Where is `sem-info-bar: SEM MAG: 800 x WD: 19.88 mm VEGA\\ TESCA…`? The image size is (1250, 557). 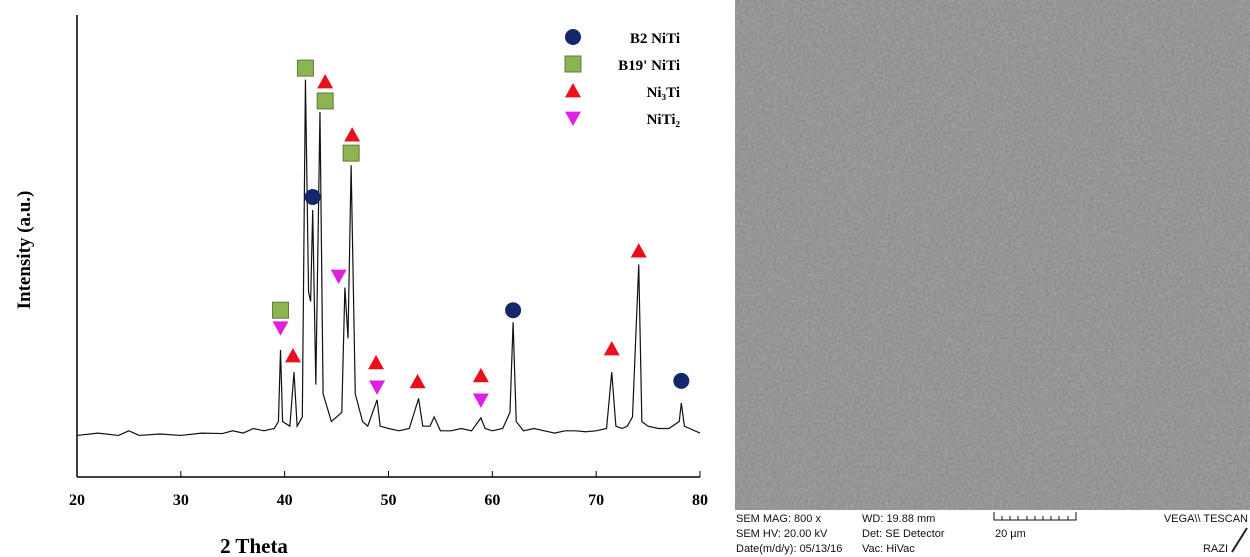
sem-info-bar: SEM MAG: 800 x WD: 19.88 mm VEGA\\ TESCA… is located at coordinates (992, 533).